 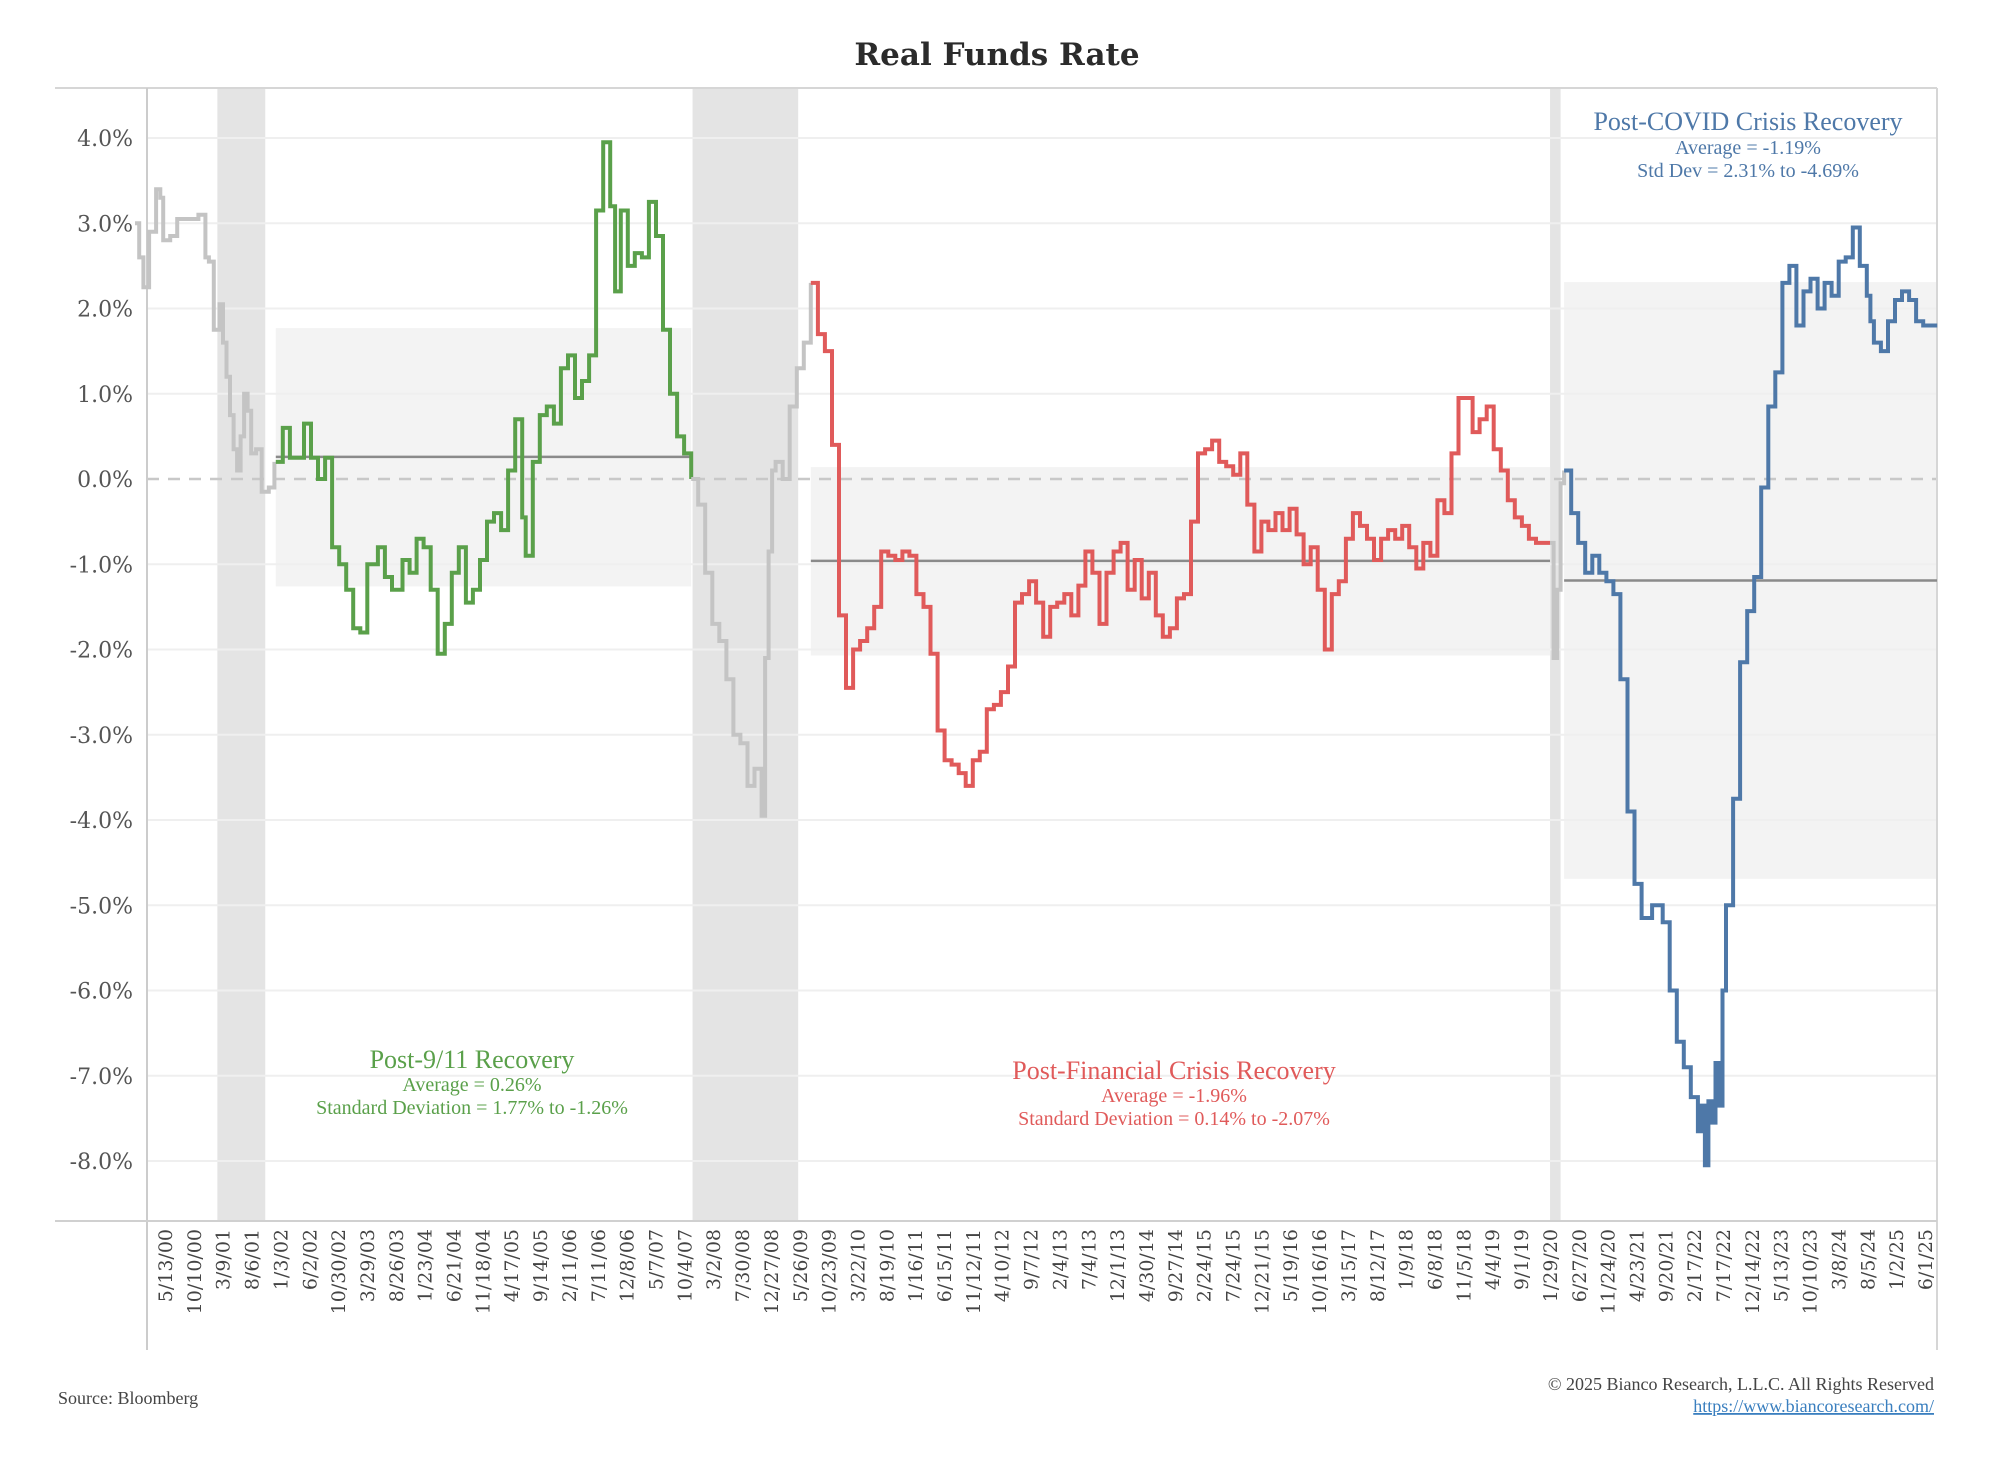 What do you see at coordinates (801, 1265) in the screenshot?
I see `x-tick-label: 5/26/09` at bounding box center [801, 1265].